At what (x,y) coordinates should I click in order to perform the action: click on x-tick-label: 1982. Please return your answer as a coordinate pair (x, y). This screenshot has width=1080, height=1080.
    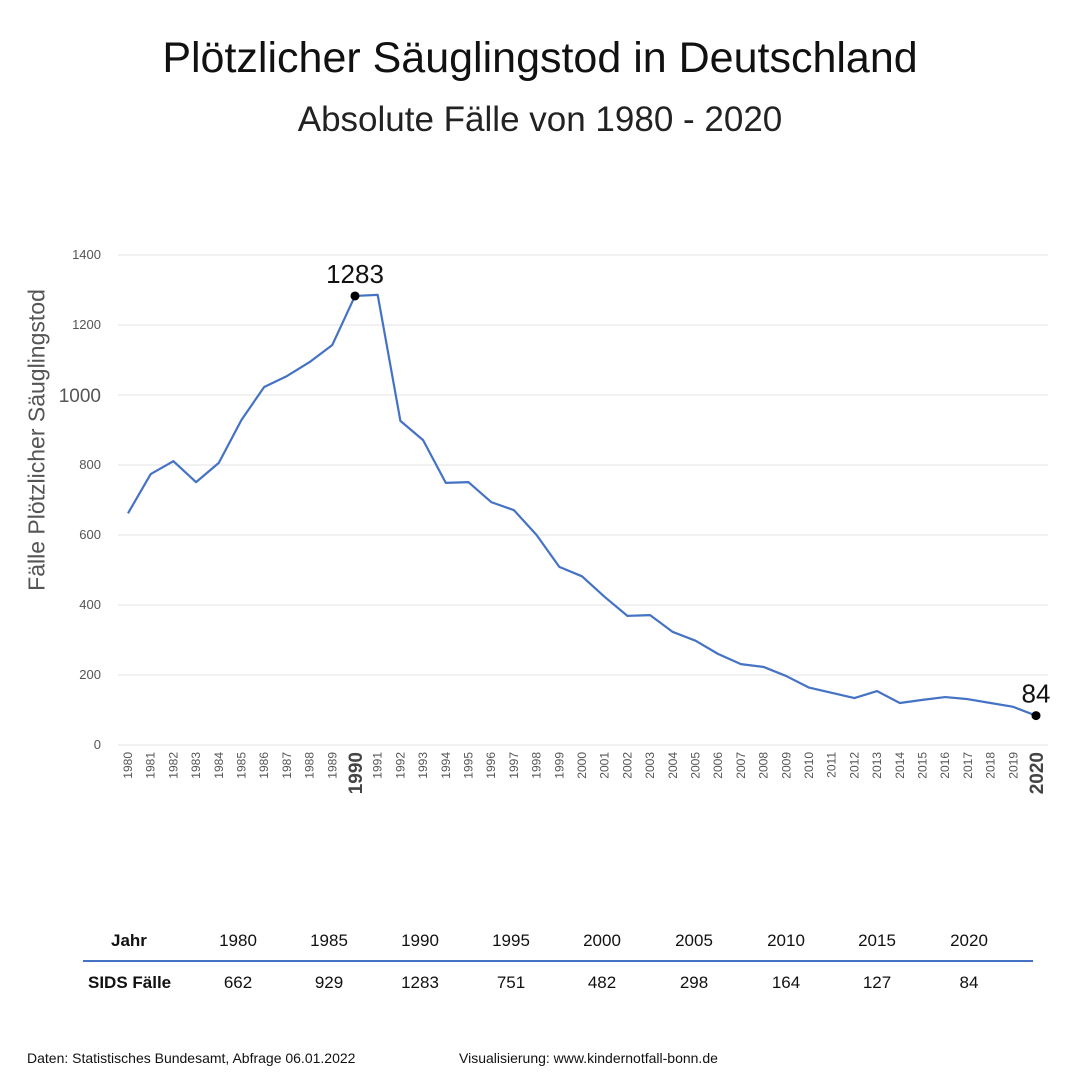
    Looking at the image, I should click on (173, 765).